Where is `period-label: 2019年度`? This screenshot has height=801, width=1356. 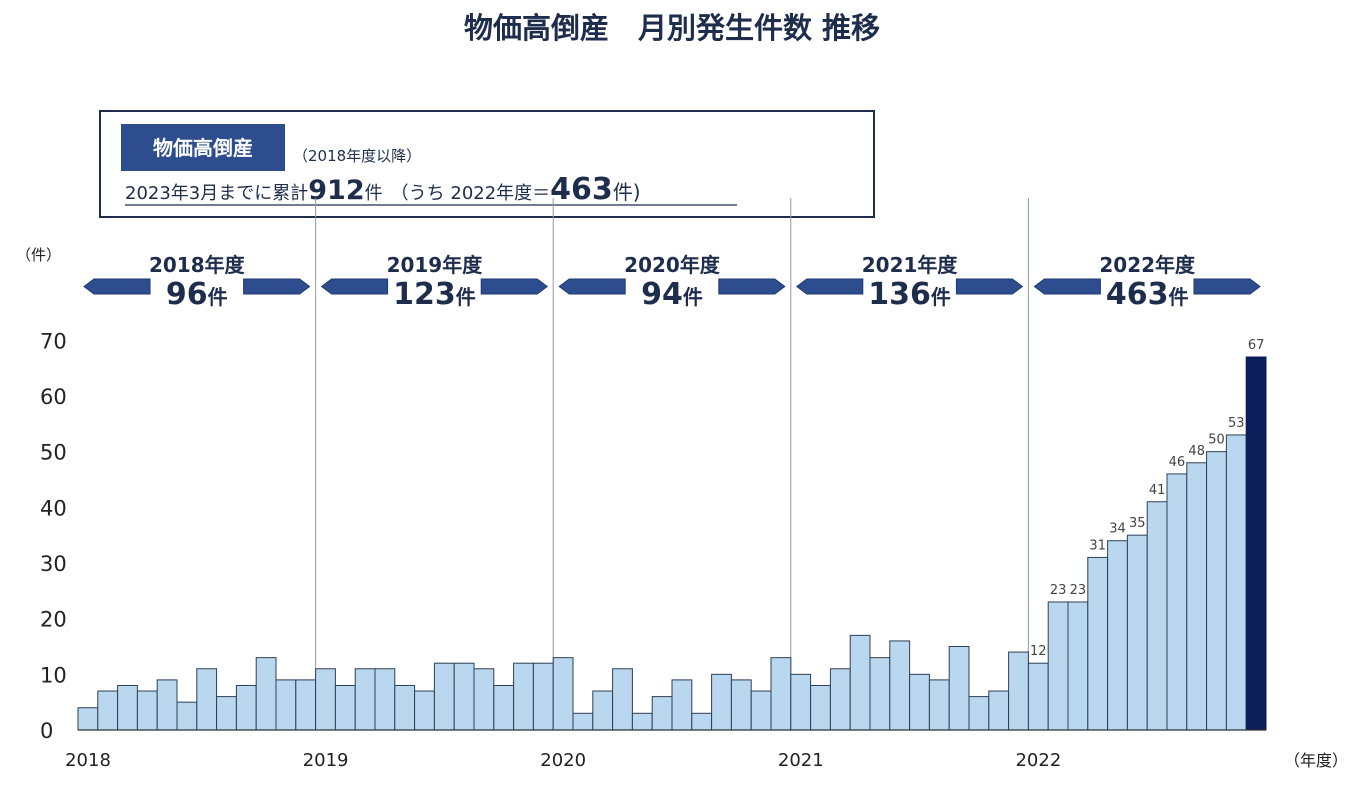 period-label: 2019年度 is located at coordinates (435, 265).